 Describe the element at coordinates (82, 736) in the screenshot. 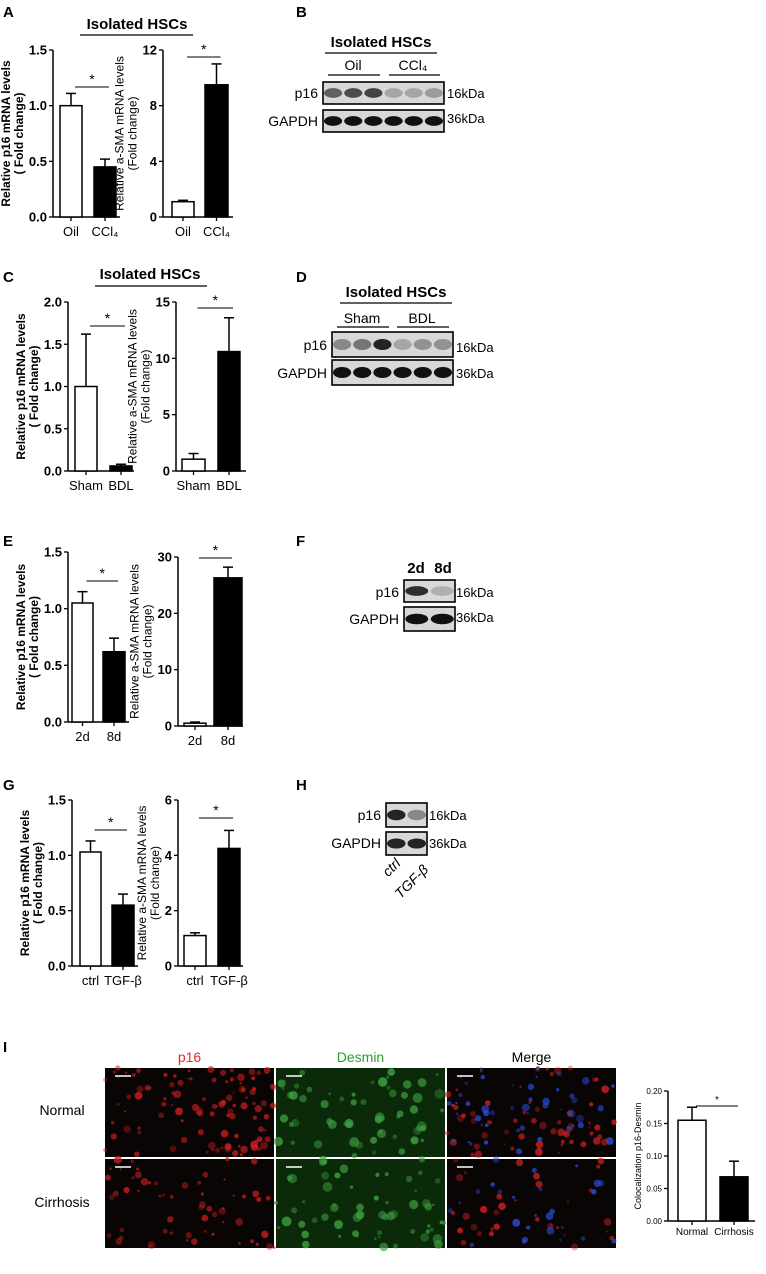

I see `x-tick-label: 2d` at that location.